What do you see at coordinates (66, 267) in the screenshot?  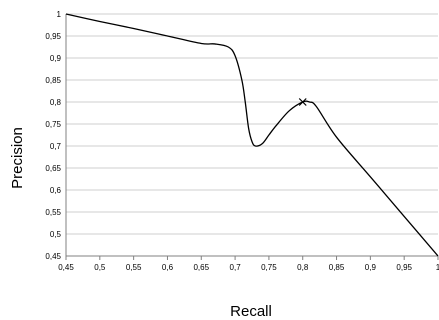 I see `x-tick-label: 0,45` at bounding box center [66, 267].